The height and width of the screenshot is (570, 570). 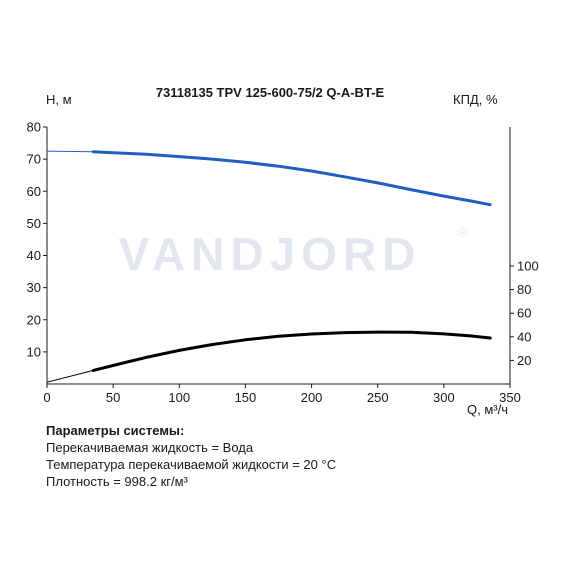 I want to click on x-axis-title: Q, м³/ч, so click(x=487, y=409).